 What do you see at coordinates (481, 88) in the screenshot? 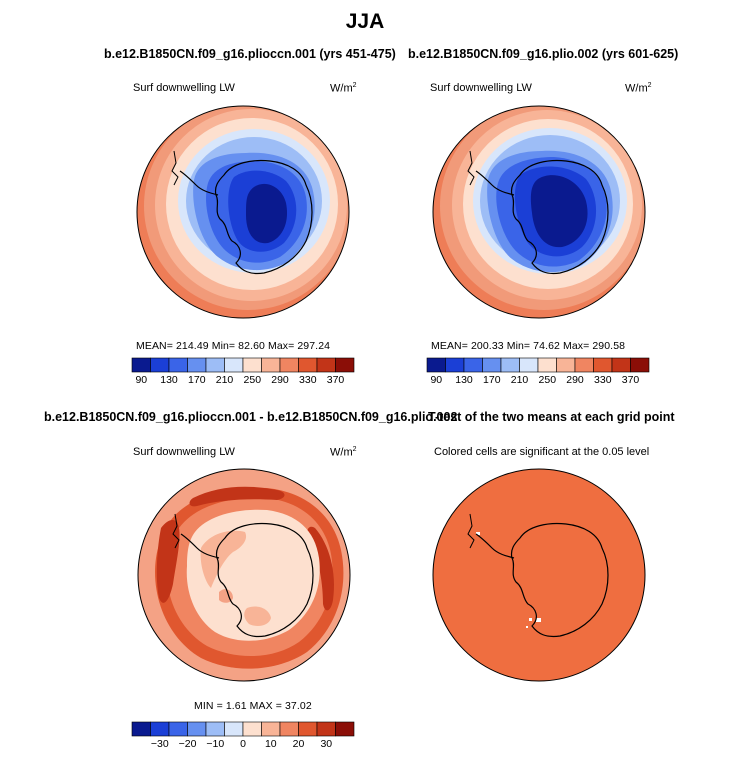
I see `panel-2-variable: Surf downwelling LW` at bounding box center [481, 88].